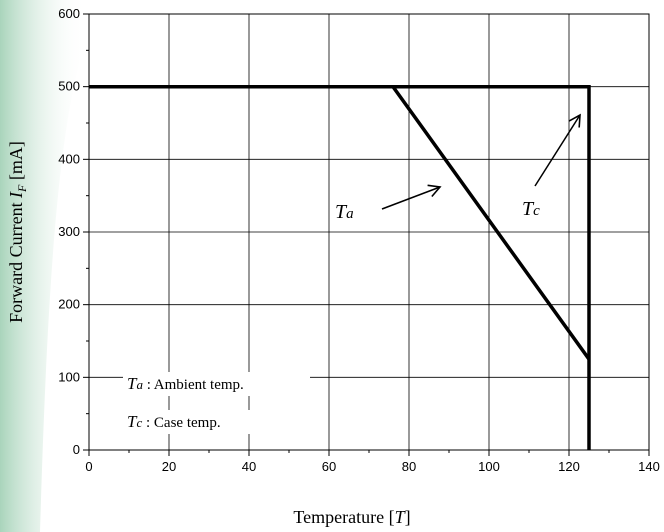 The height and width of the screenshot is (532, 664). Describe the element at coordinates (489, 466) in the screenshot. I see `x-tick-label: 100` at that location.